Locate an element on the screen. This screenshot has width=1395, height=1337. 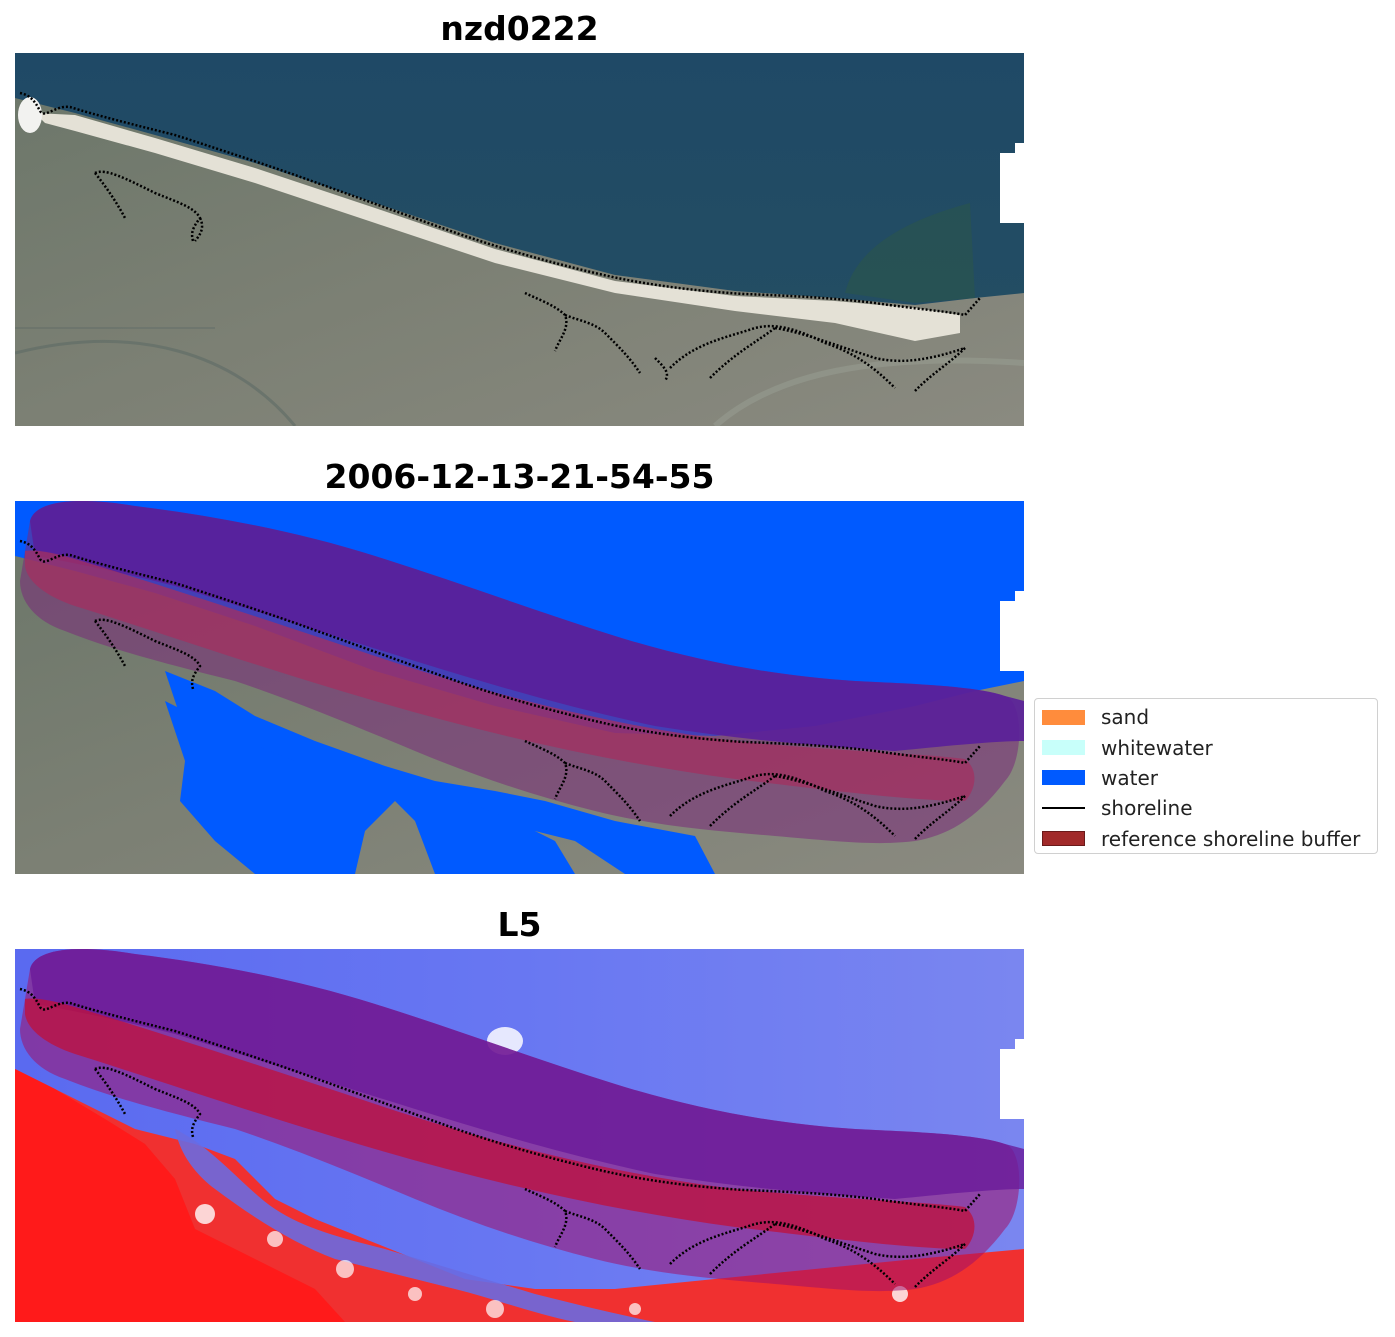
panel-title-index: L5 is located at coordinates (519, 924).